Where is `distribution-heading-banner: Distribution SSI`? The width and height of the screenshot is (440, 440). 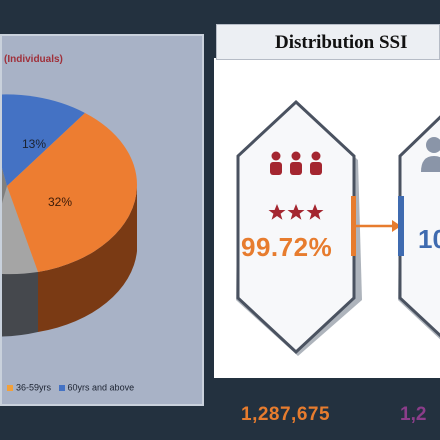
distribution-heading-banner: Distribution SSI is located at coordinates (328, 42).